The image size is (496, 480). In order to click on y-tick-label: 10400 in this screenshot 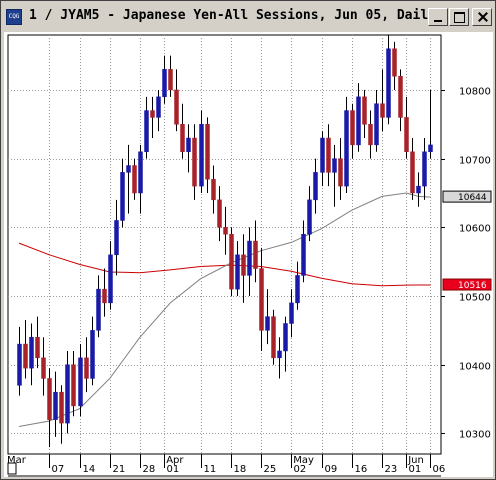, I will do `click(475, 367)`.